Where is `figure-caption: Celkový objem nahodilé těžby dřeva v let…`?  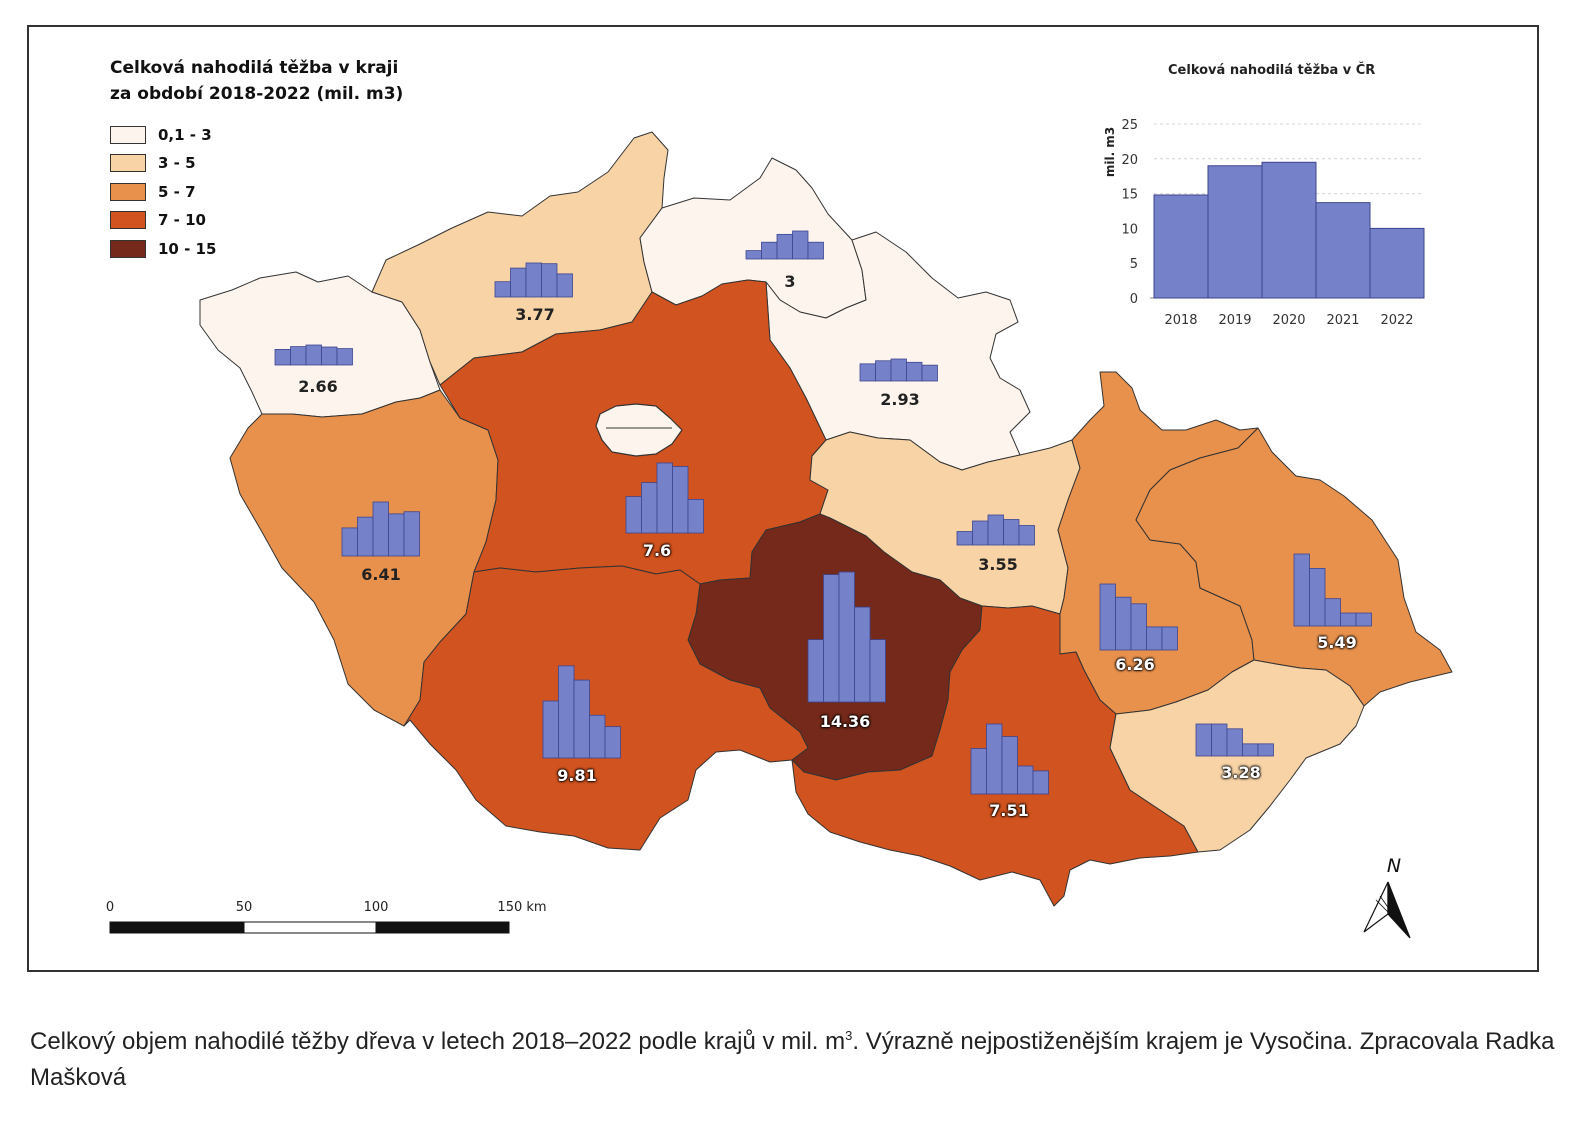 figure-caption: Celkový objem nahodilé těžby dřeva v let… is located at coordinates (795, 1057).